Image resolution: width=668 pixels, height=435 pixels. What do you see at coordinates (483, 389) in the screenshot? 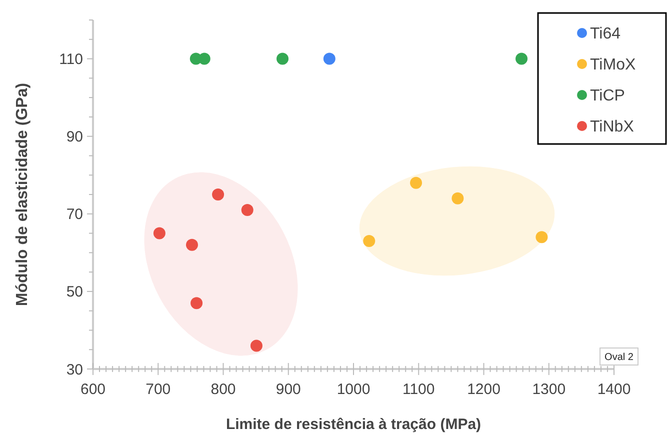
I see `x-tick-label: 1200` at bounding box center [483, 389].